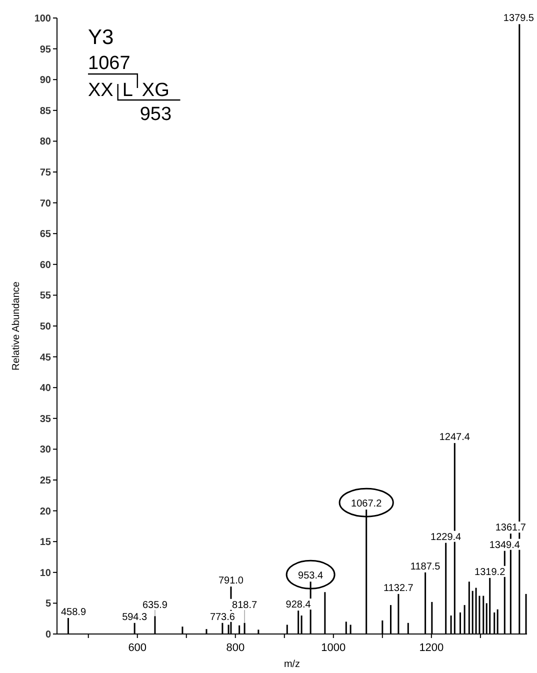 The width and height of the screenshot is (537, 673). What do you see at coordinates (46, 481) in the screenshot?
I see `y-tick-label: 25` at bounding box center [46, 481].